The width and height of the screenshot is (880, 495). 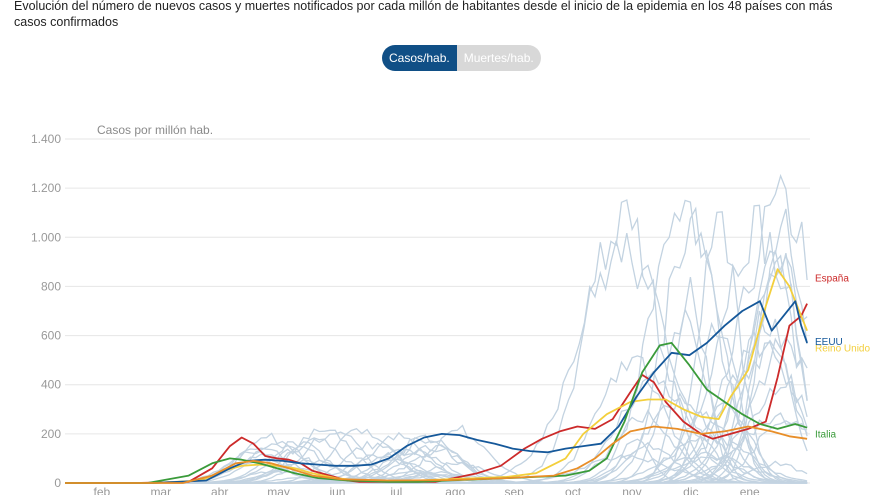 I want to click on y-tick-label: 0, so click(x=57, y=483).